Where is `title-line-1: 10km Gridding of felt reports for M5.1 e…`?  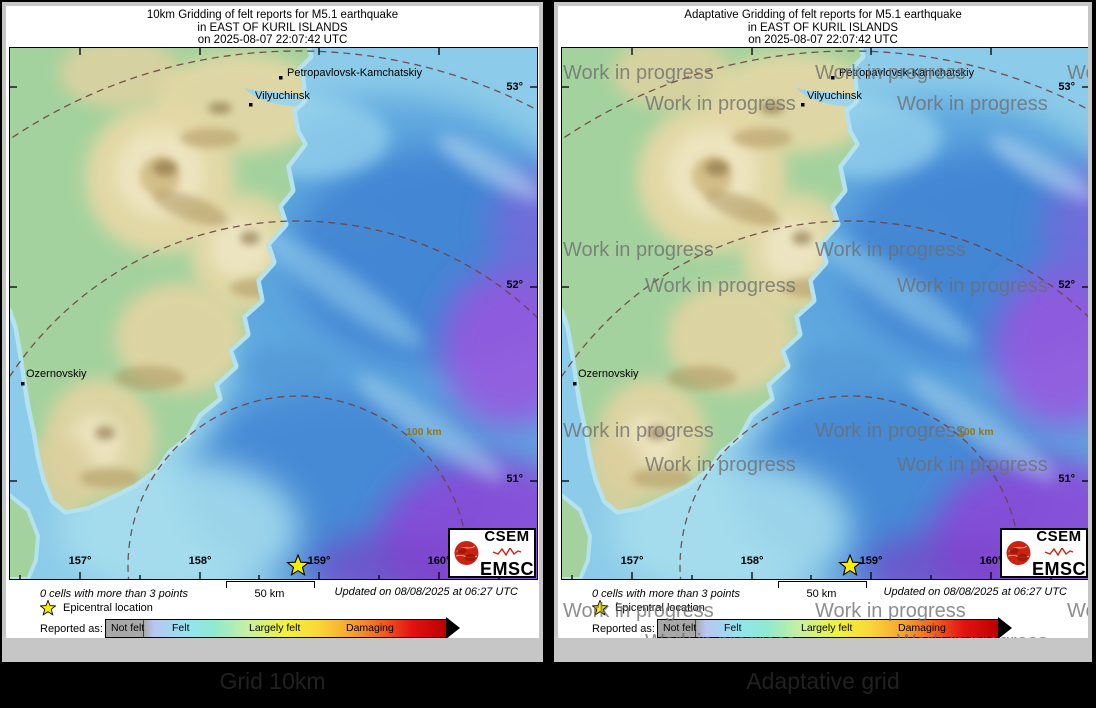
title-line-1: 10km Gridding of felt reports for M5.1 e… is located at coordinates (272, 15).